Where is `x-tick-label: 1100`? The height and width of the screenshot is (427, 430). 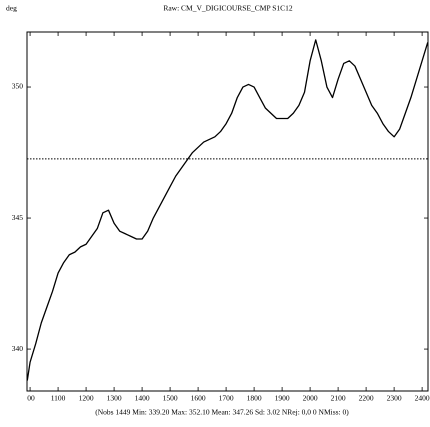 x-tick-label: 1100 is located at coordinates (58, 398).